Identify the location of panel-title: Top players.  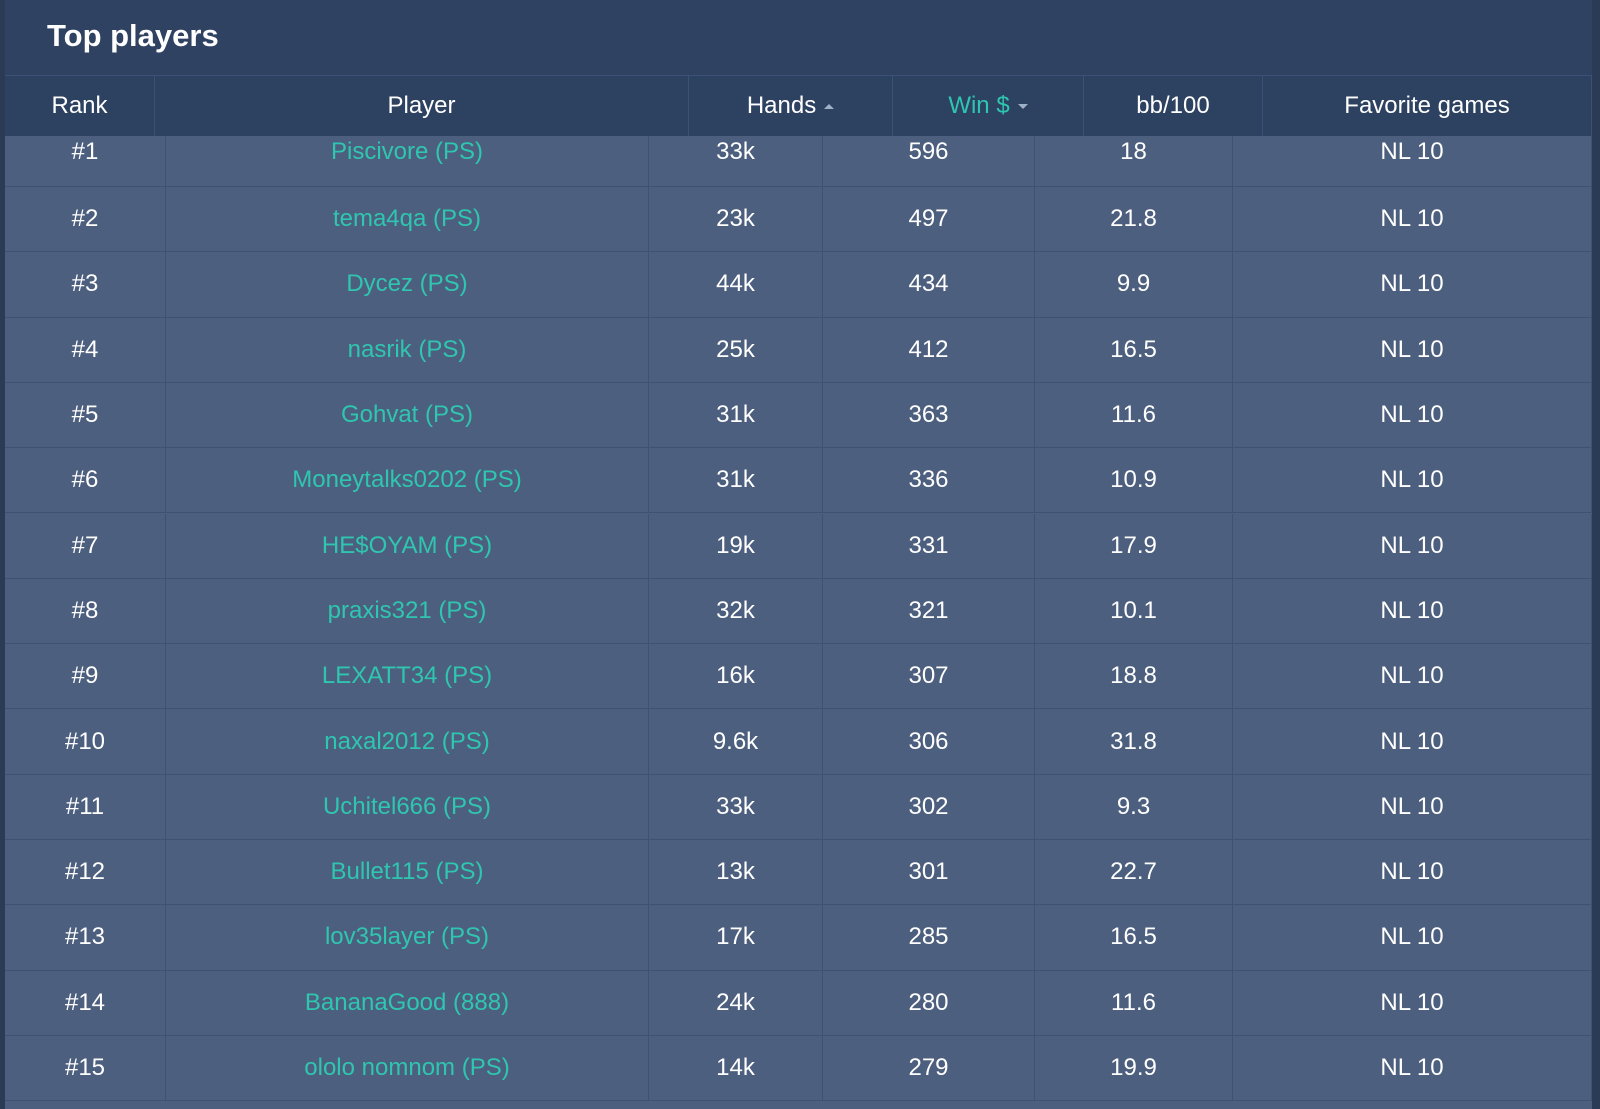
(133, 35).